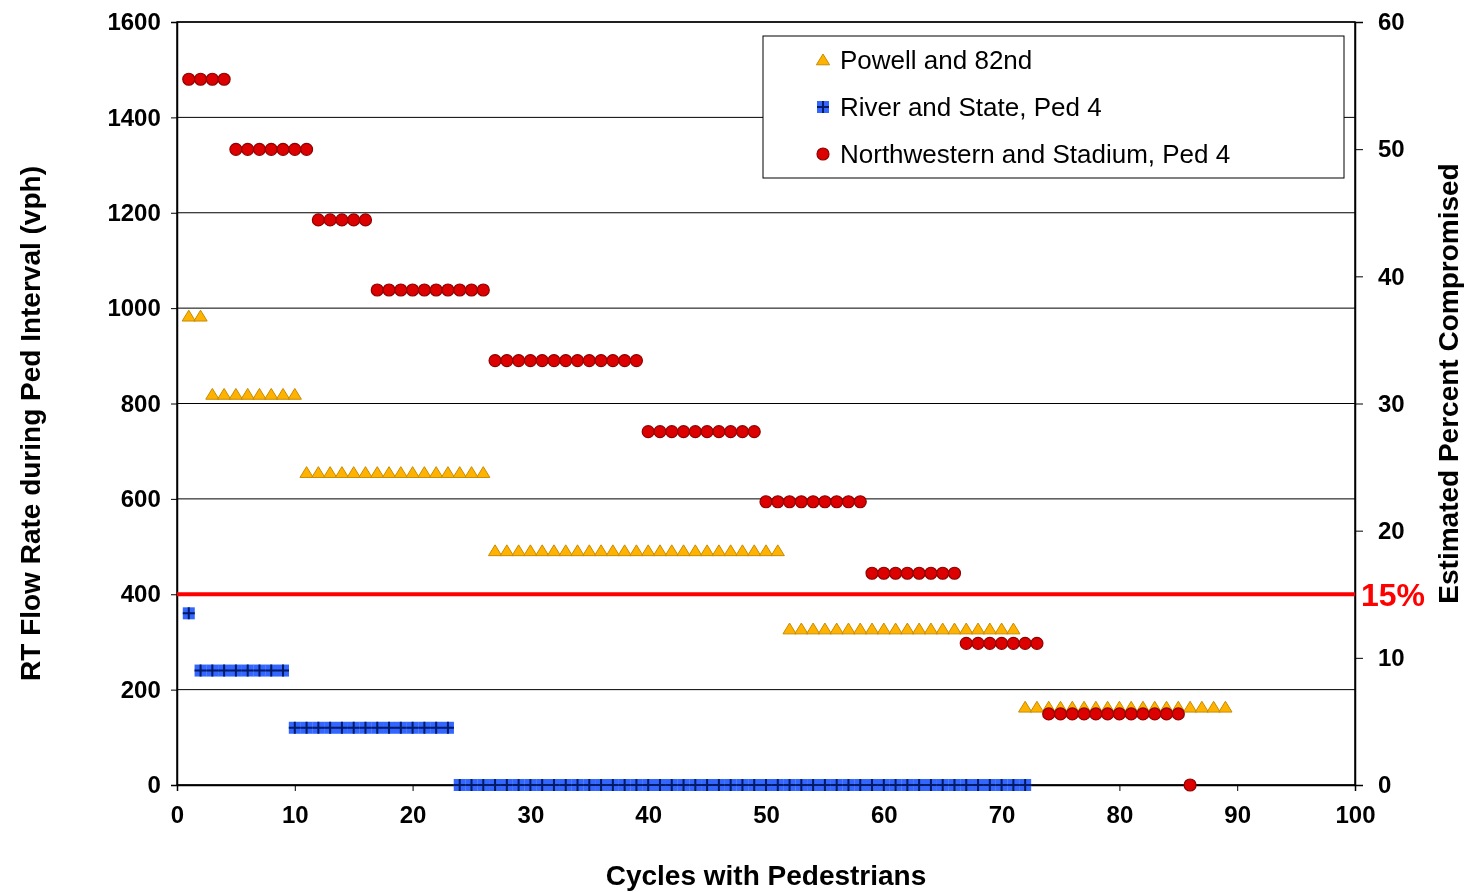 The width and height of the screenshot is (1474, 892). I want to click on legend-label: Powell and 82nd, so click(936, 60).